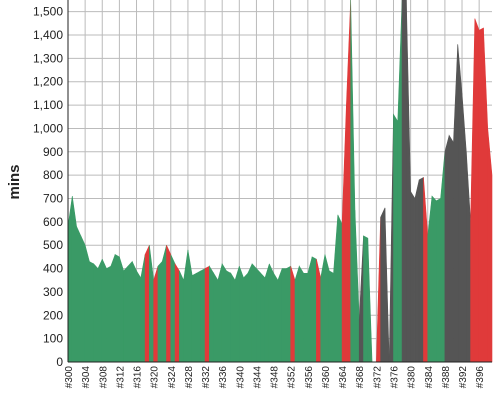 This screenshot has width=500, height=400. I want to click on x-tick-label: #376, so click(394, 377).